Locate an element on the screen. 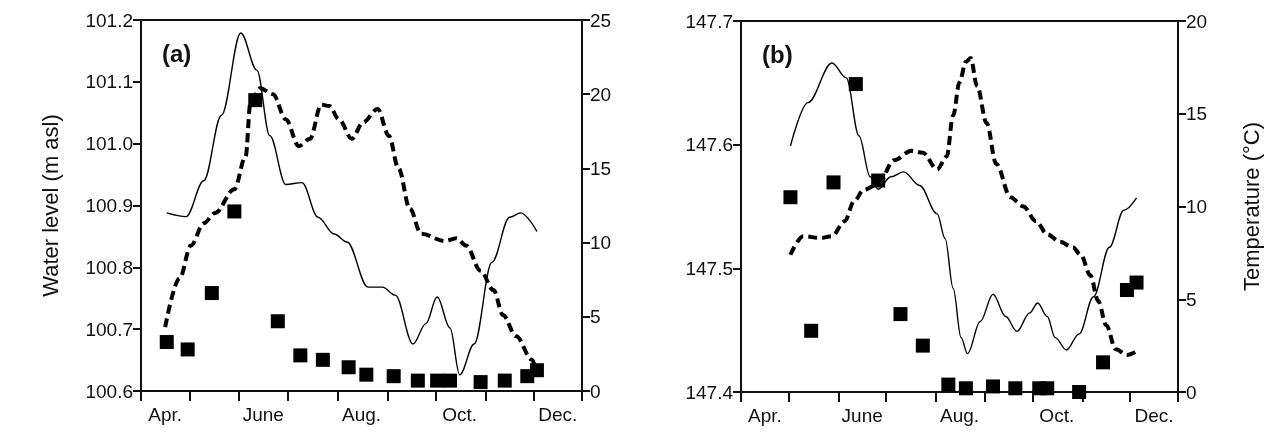 This screenshot has width=1286, height=436. y-tick-label: 147.6 is located at coordinates (709, 145).